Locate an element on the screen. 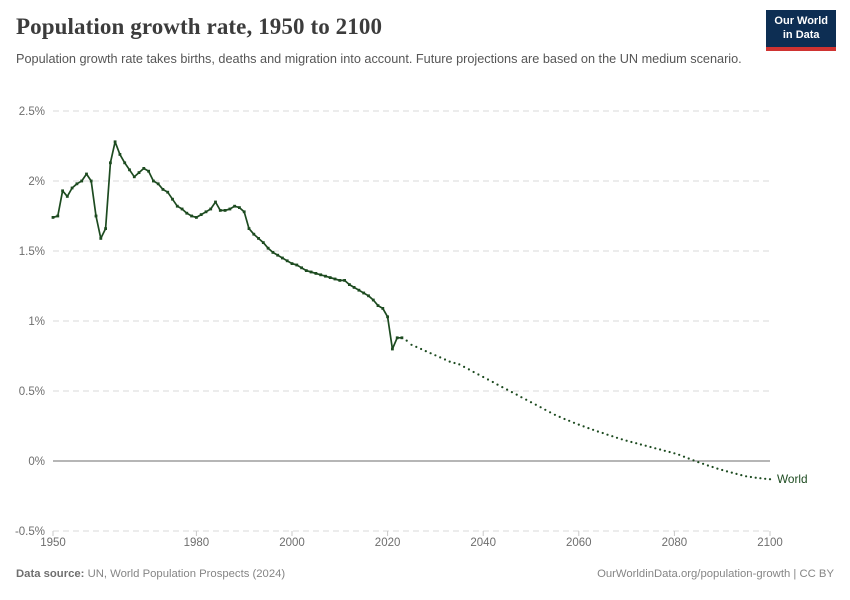  x-axis-tick-label: 1950 is located at coordinates (53, 543).